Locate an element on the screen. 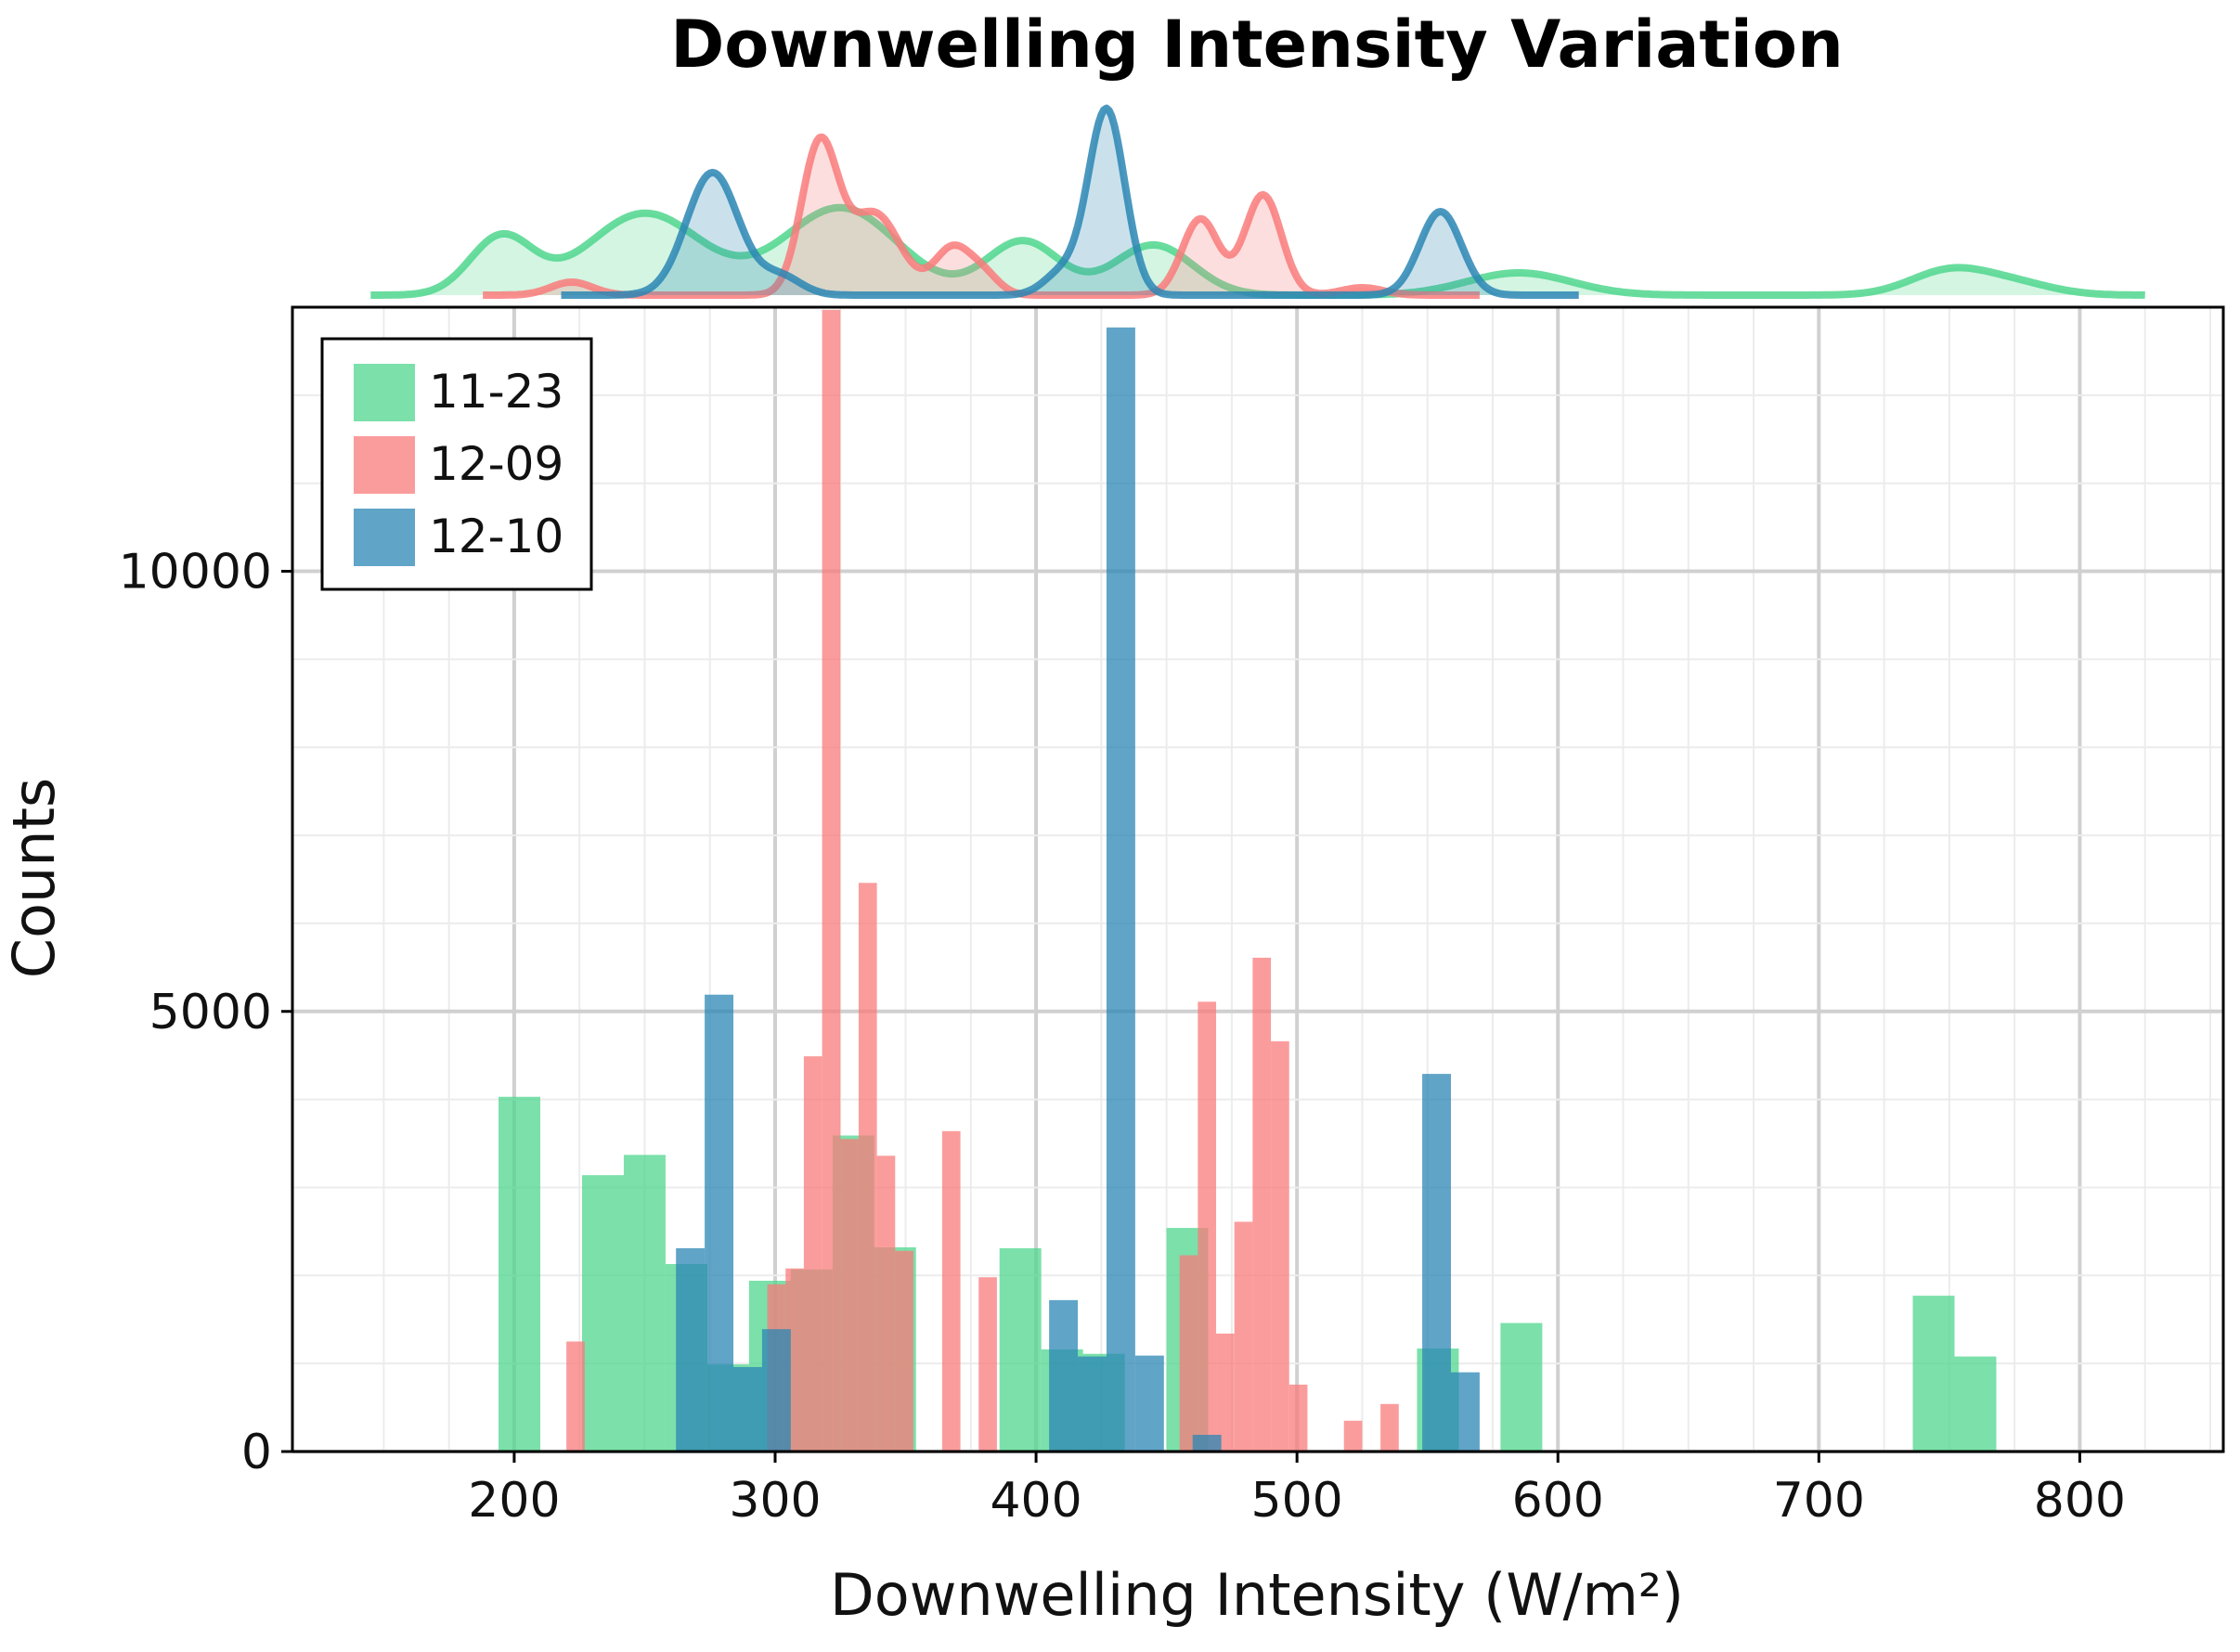 Image resolution: width=2240 pixels, height=1652 pixels. x-tick-label: 600 is located at coordinates (1558, 1501).